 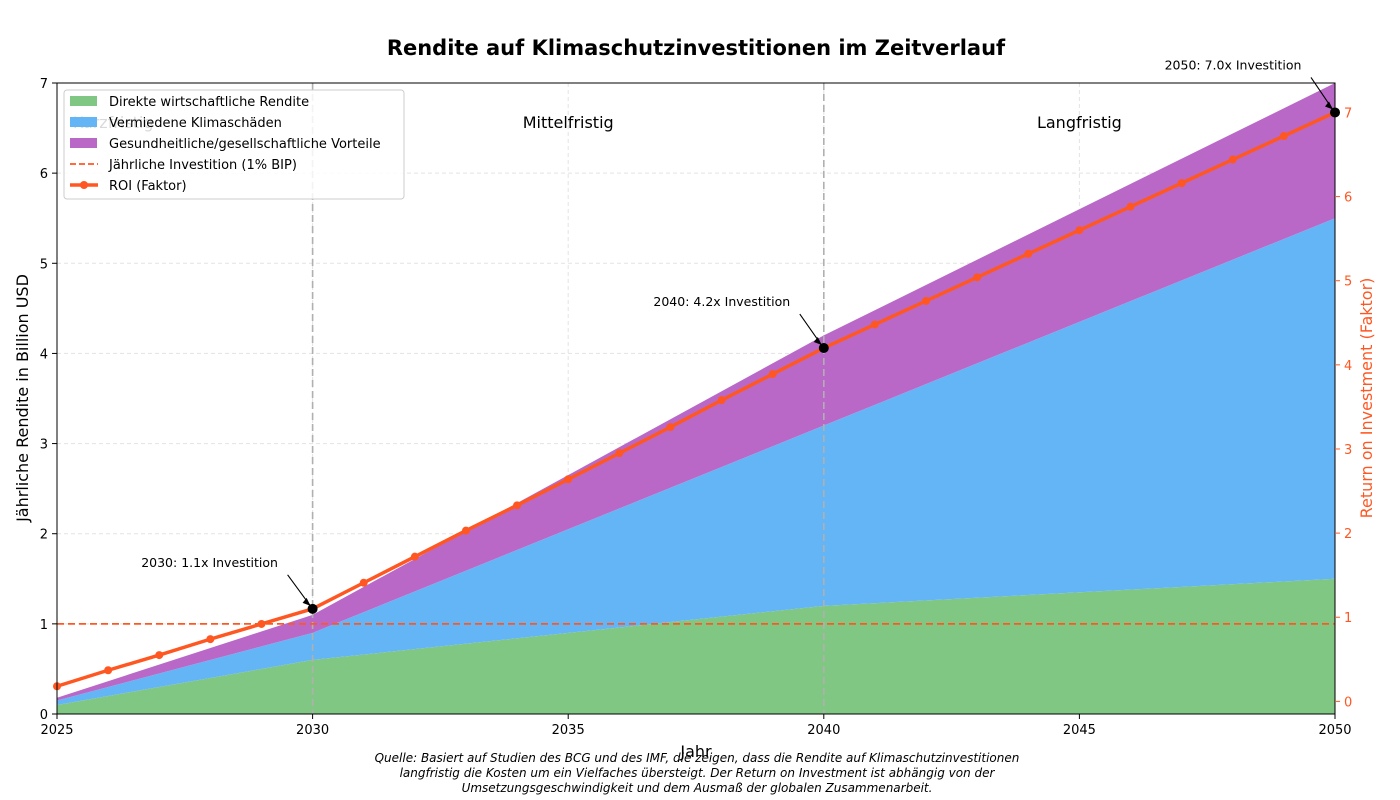 What do you see at coordinates (1348, 618) in the screenshot?
I see `y-right-tick-label: 1` at bounding box center [1348, 618].